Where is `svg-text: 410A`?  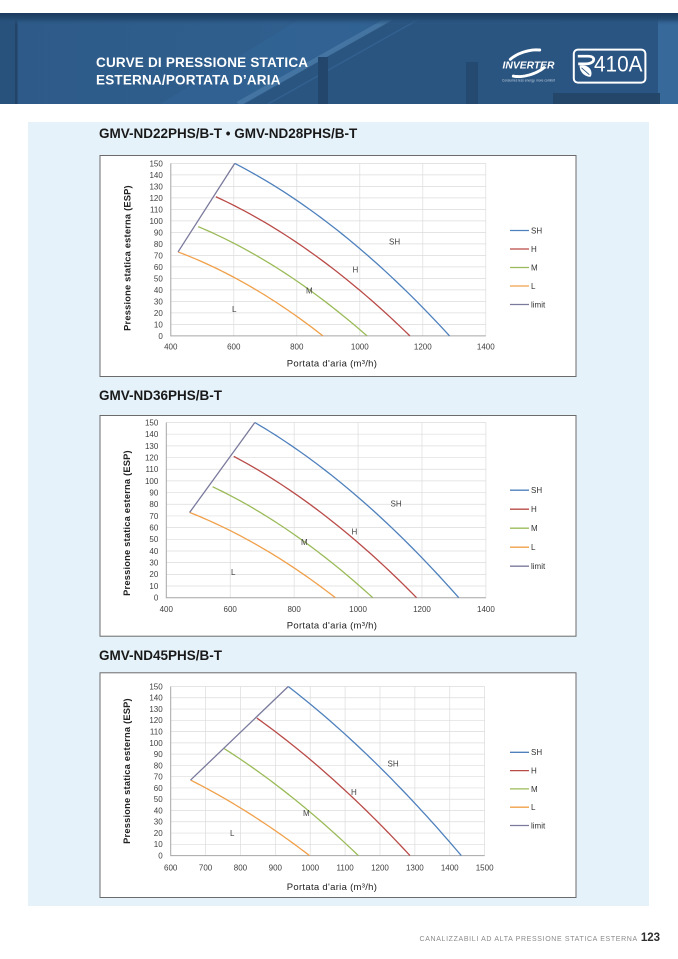 svg-text: 410A is located at coordinates (618, 64).